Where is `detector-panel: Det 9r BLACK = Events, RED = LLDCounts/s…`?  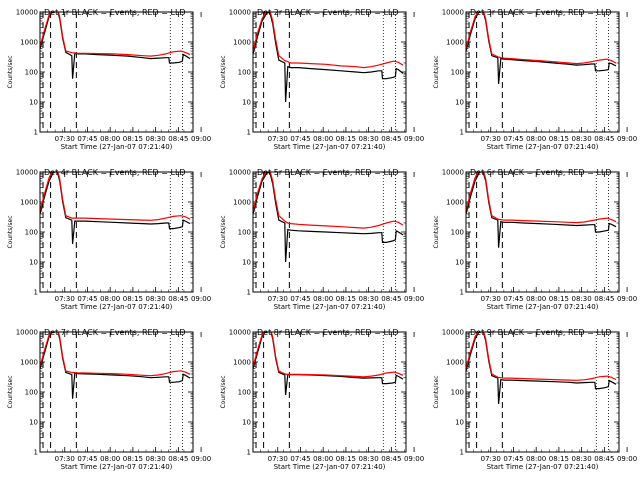
detector-panel: Det 9r BLACK = Events, RED = LLDCounts/s… is located at coordinates (535, 399).